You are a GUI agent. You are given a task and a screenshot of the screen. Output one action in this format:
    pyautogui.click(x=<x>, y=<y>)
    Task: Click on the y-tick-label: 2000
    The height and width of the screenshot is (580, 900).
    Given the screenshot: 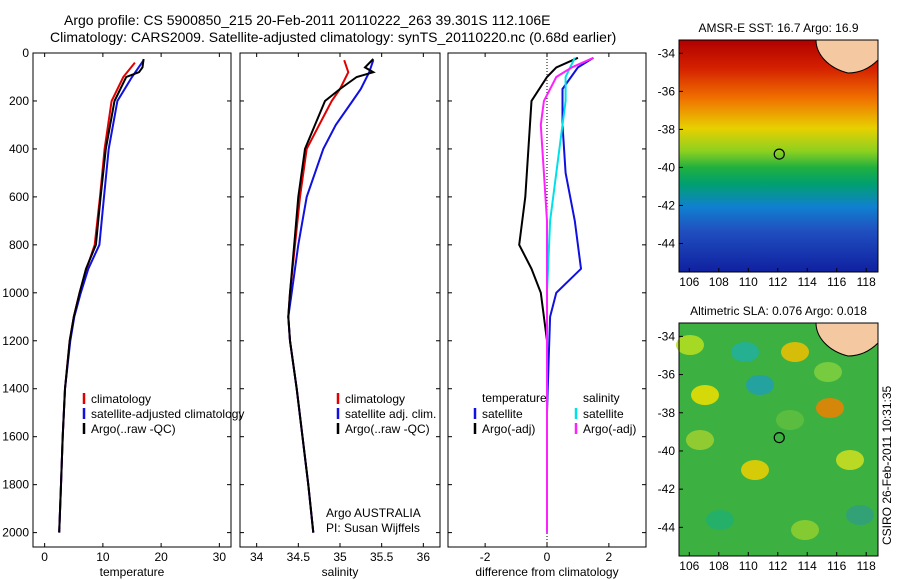 What is the action you would take?
    pyautogui.click(x=15, y=533)
    